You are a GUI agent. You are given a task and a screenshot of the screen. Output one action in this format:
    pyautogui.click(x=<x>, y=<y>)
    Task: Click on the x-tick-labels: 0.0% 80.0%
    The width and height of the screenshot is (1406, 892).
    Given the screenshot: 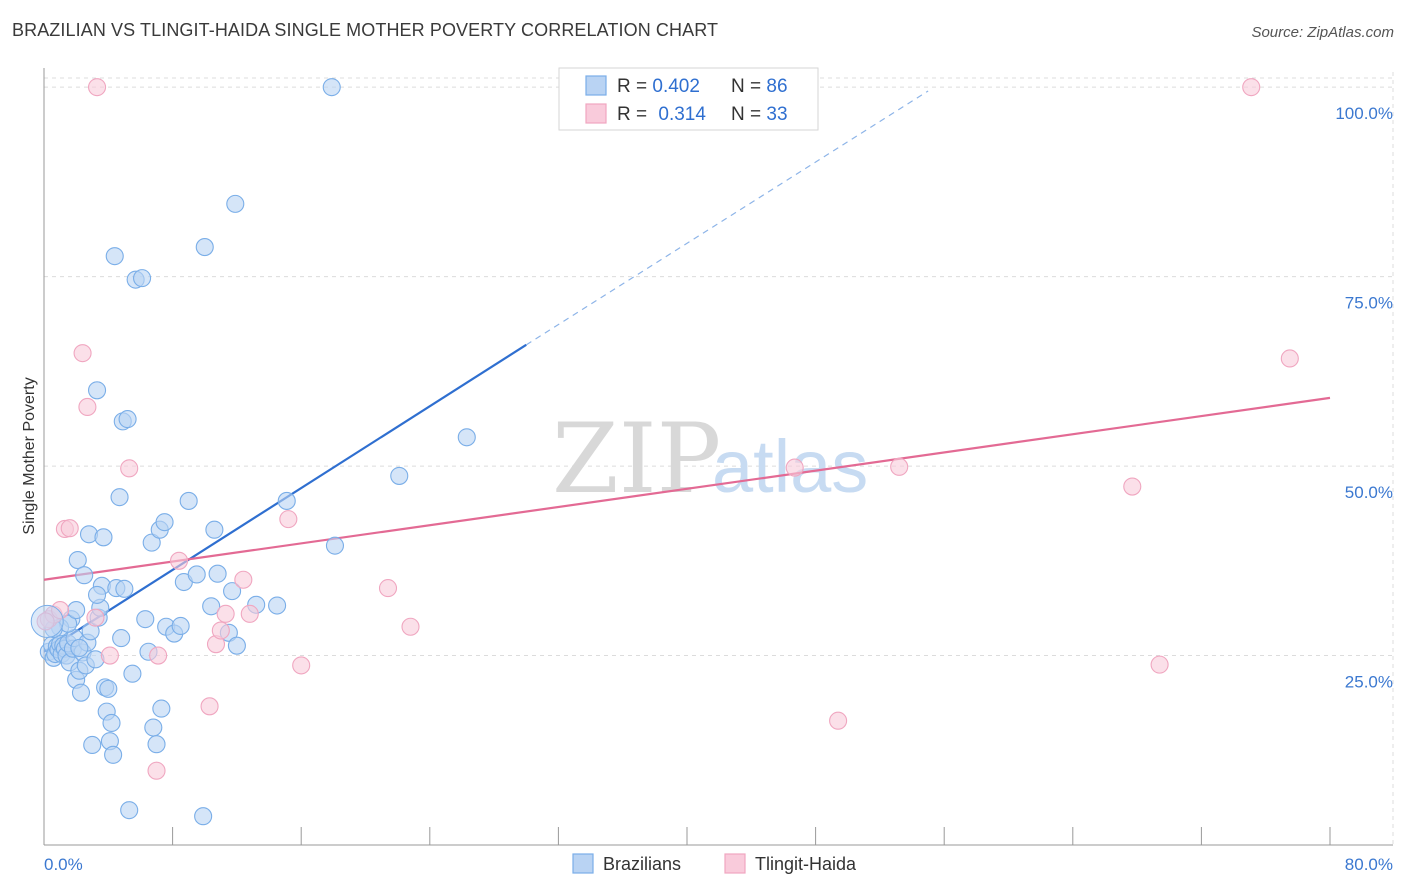 What is the action you would take?
    pyautogui.click(x=718, y=864)
    